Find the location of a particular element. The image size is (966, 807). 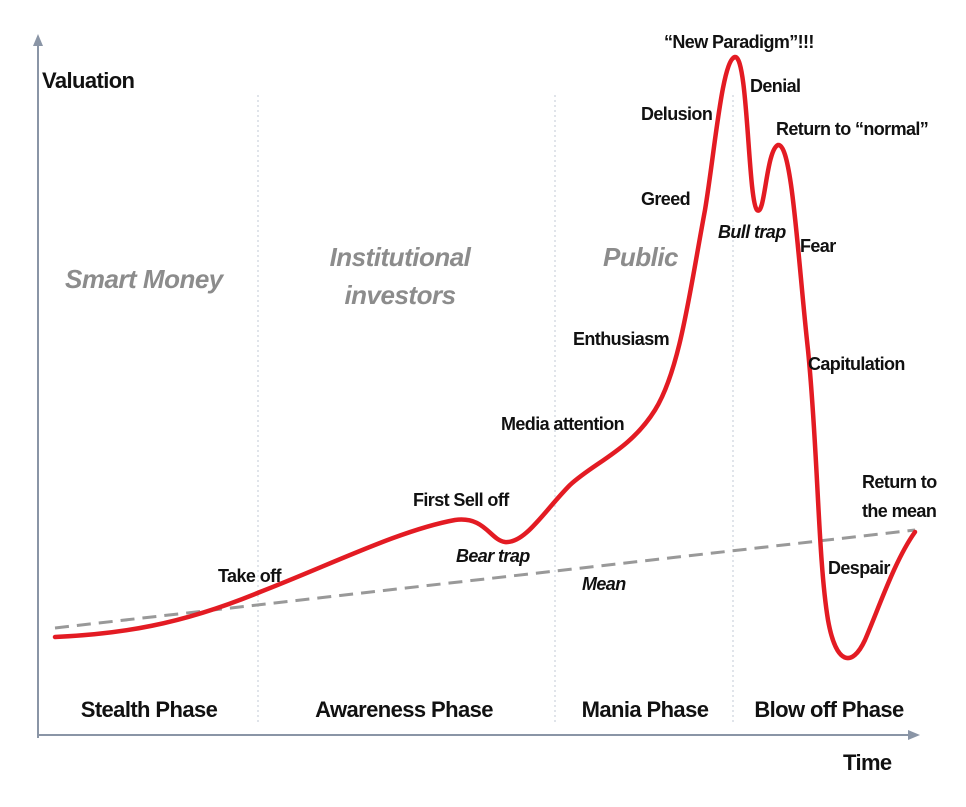

annotation: Return to “normal” is located at coordinates (852, 129).